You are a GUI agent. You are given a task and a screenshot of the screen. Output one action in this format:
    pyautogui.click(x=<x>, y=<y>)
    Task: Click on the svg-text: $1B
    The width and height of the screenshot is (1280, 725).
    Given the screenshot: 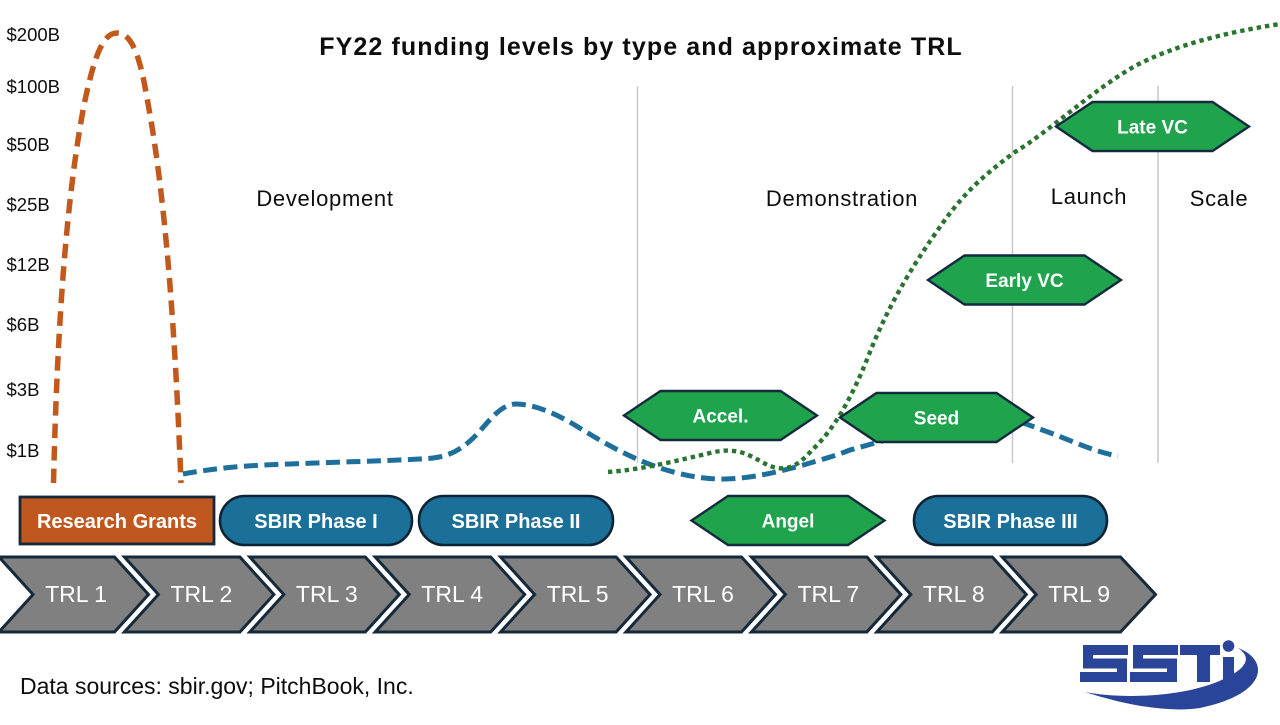 What is the action you would take?
    pyautogui.click(x=23, y=450)
    